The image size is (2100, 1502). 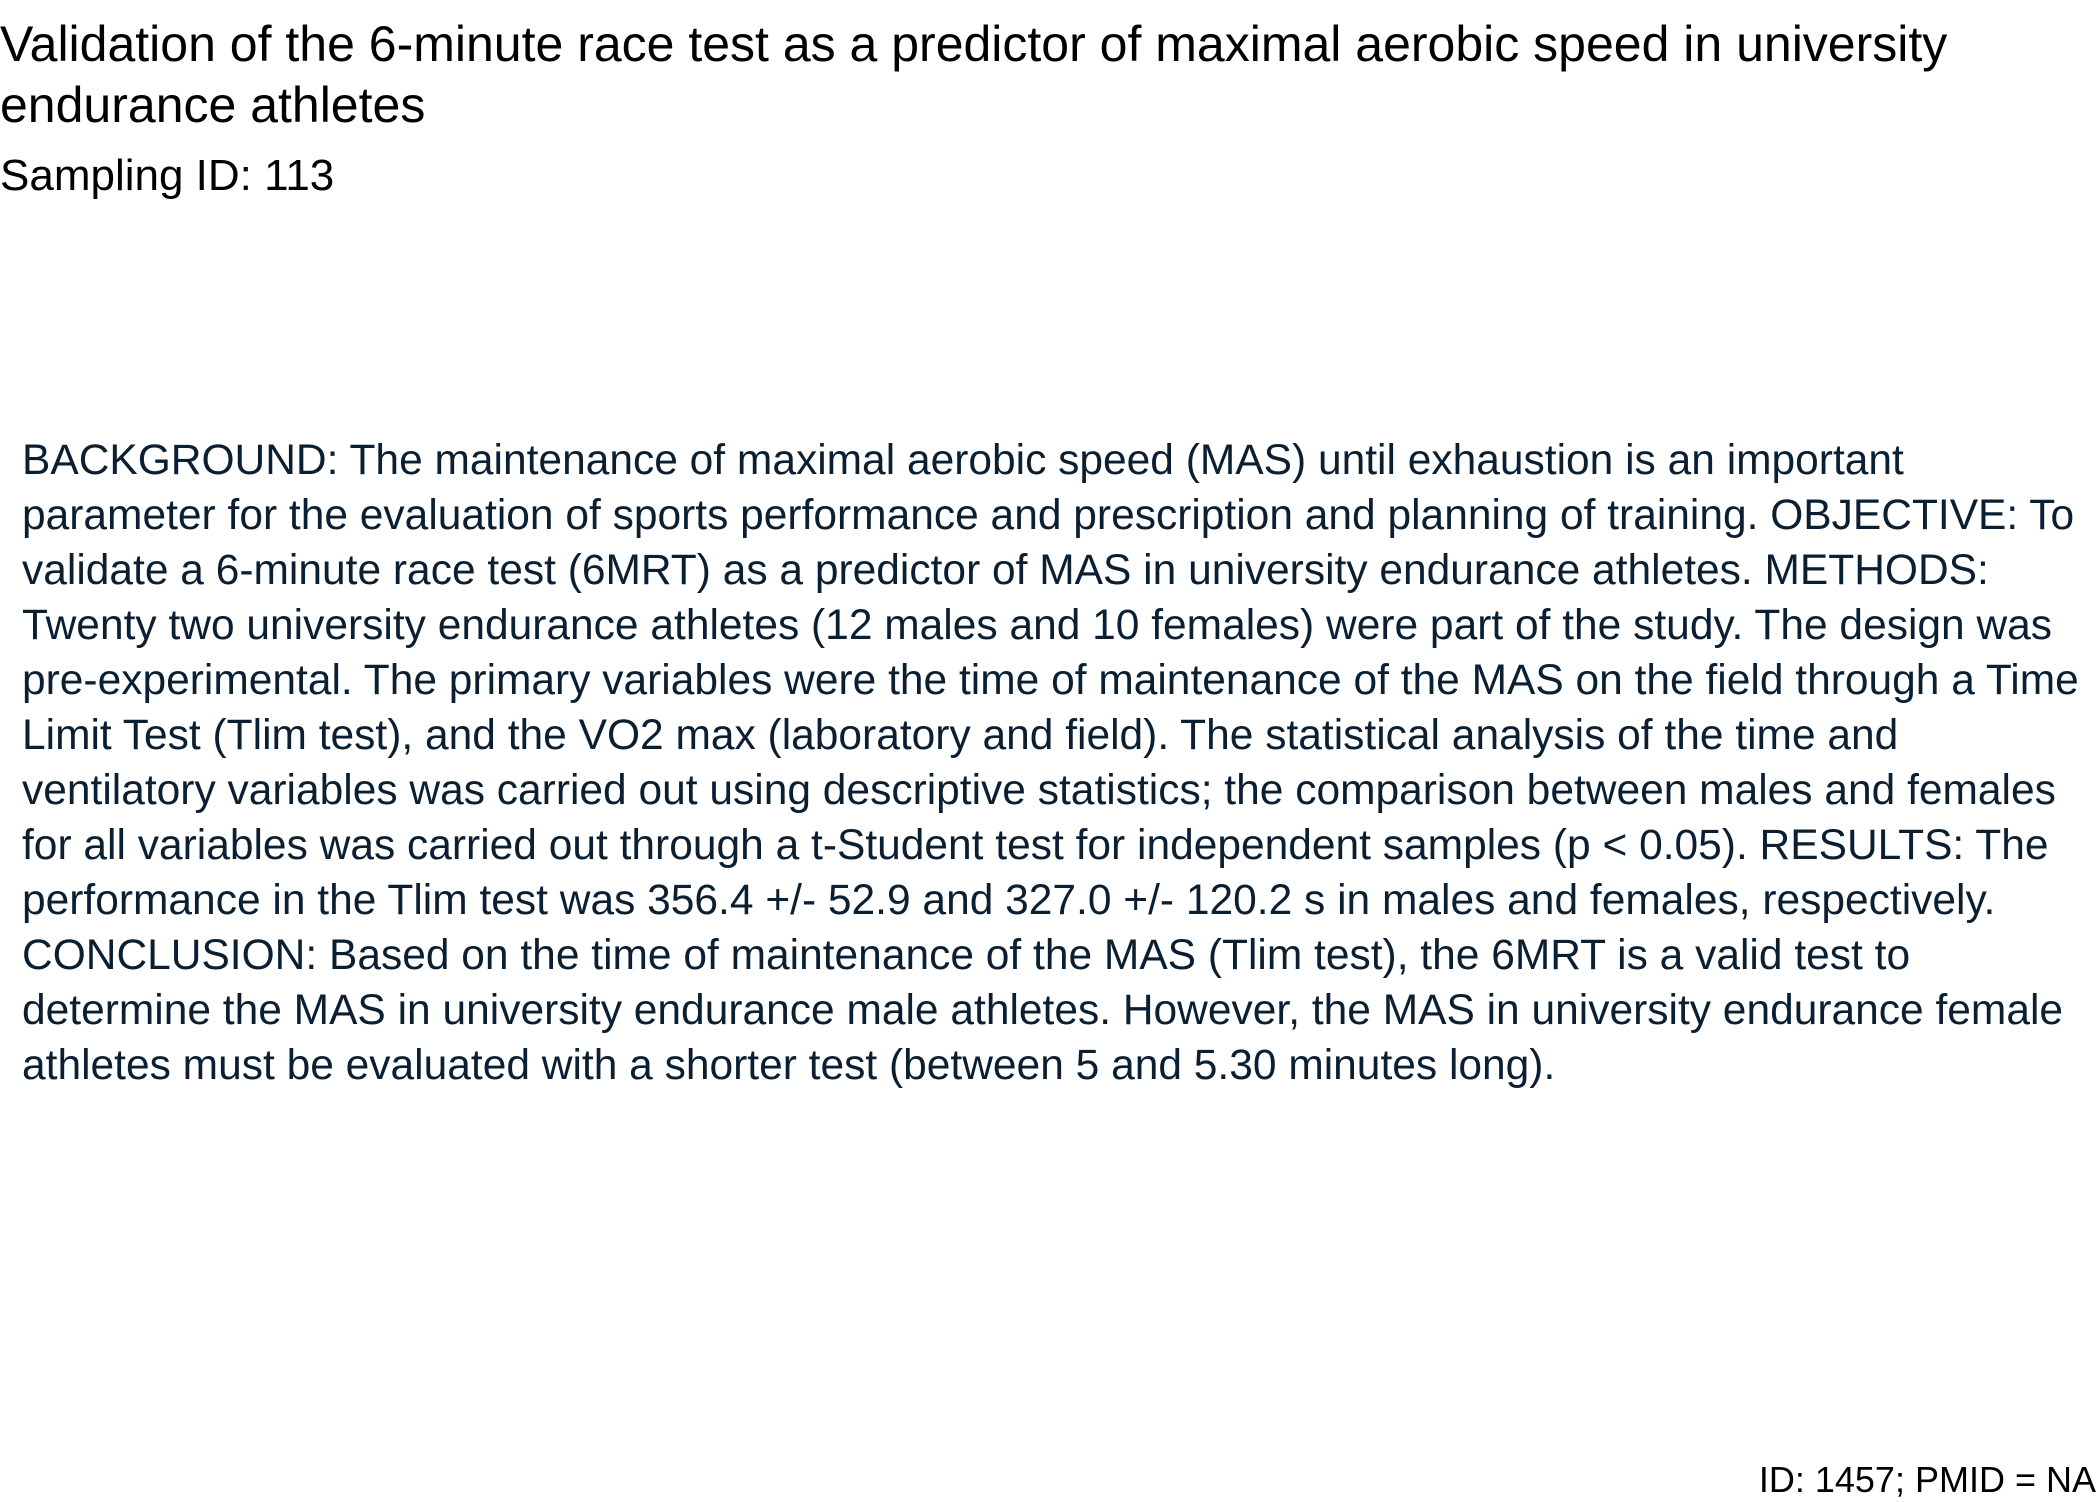 I want to click on record-id-footer: ID: 1457; PMID = NA, so click(x=1927, y=1479).